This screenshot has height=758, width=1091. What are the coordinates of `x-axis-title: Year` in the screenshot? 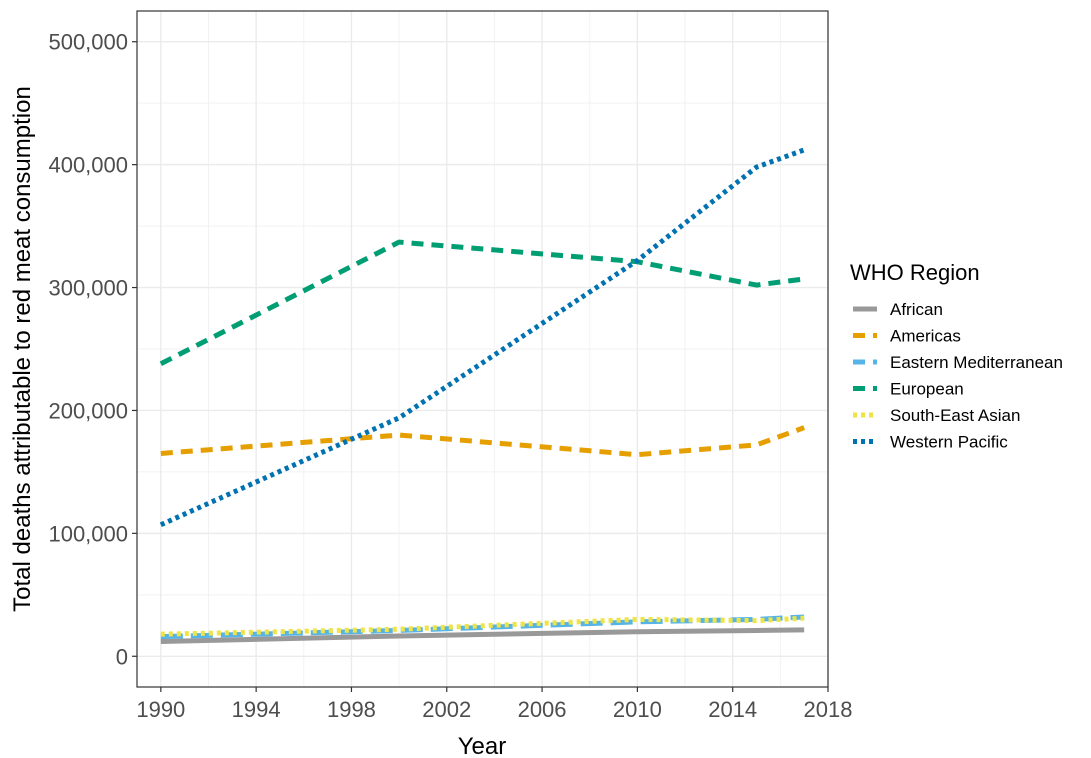 It's located at (482, 745).